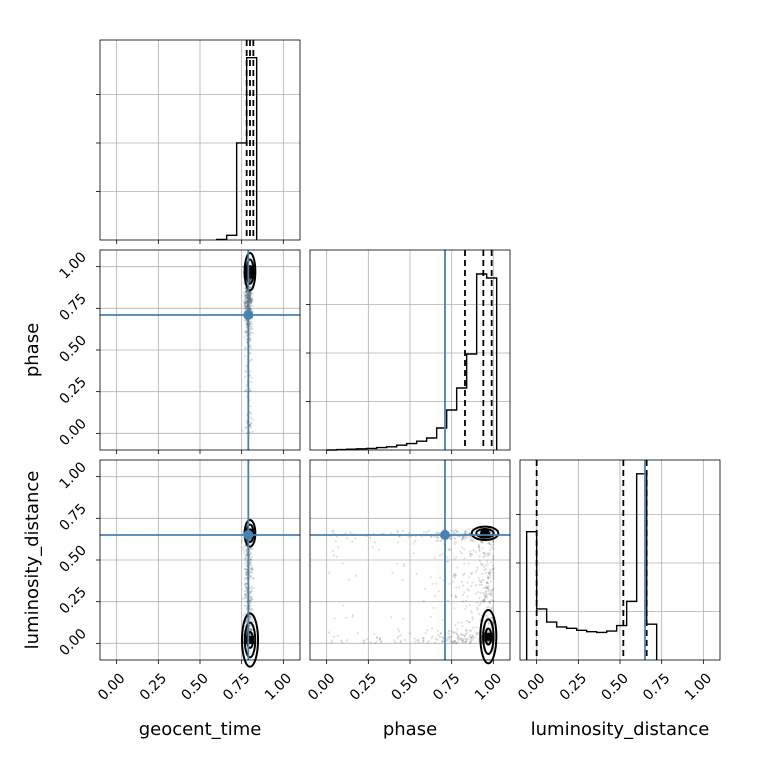 Image resolution: width=760 pixels, height=760 pixels. Describe the element at coordinates (72, 642) in the screenshot. I see `y-tick-label: 0.00` at that location.